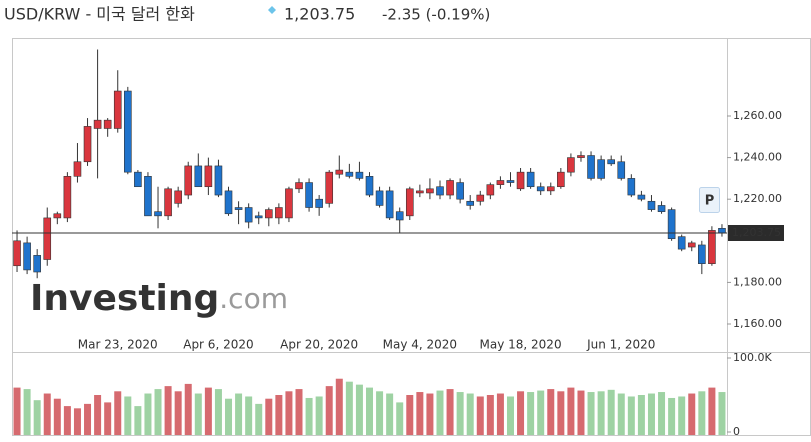  Describe the element at coordinates (218, 345) in the screenshot. I see `x-tick-label: Apr 6, 2020` at that location.